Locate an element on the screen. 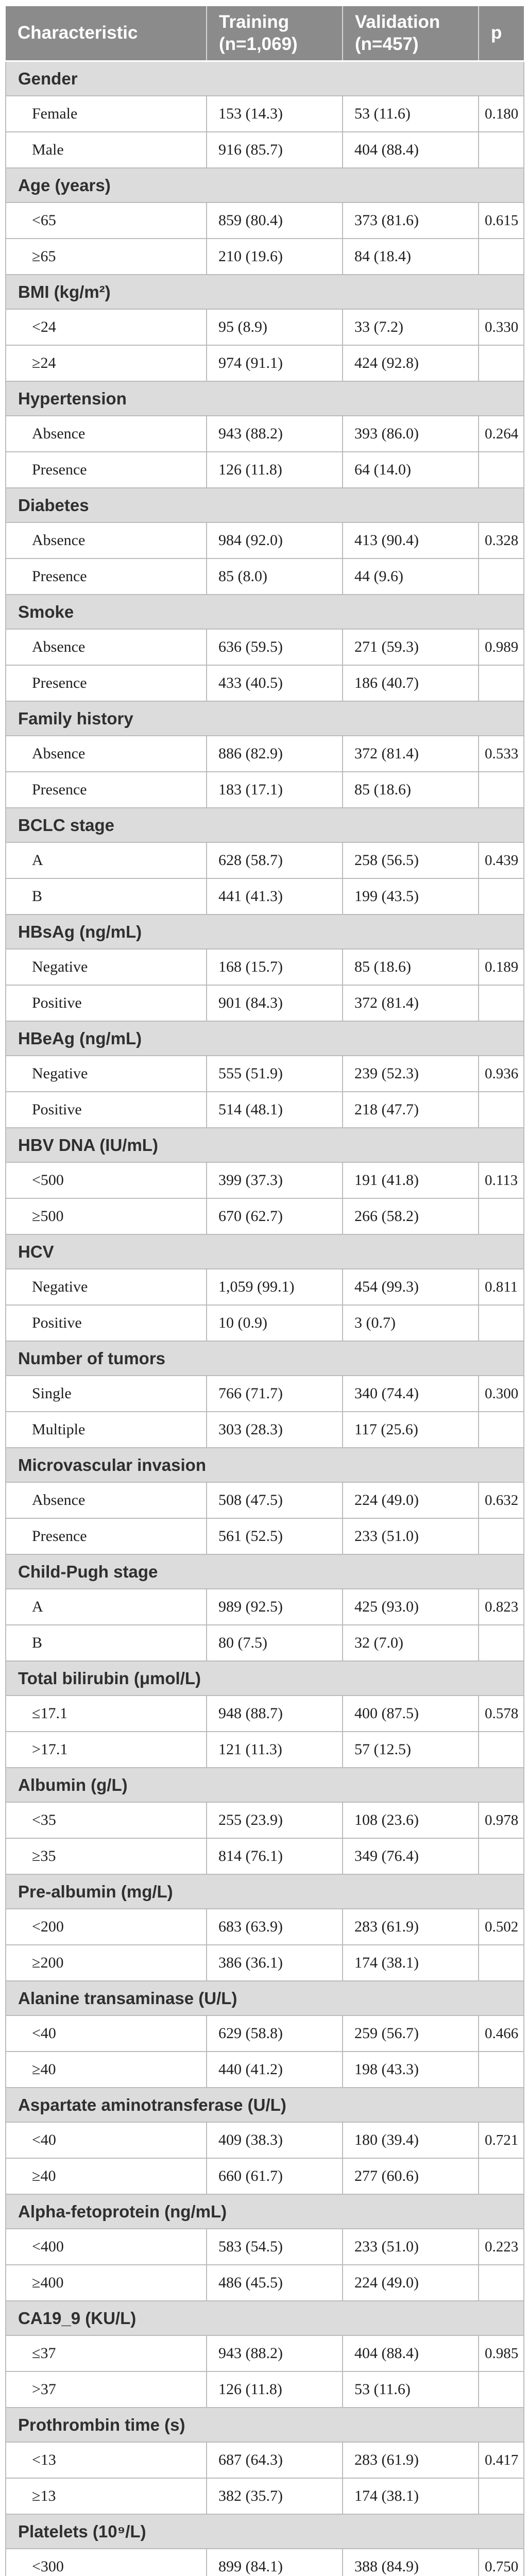 The width and height of the screenshot is (528, 2576). p-value-cell: 0.180 is located at coordinates (501, 113).